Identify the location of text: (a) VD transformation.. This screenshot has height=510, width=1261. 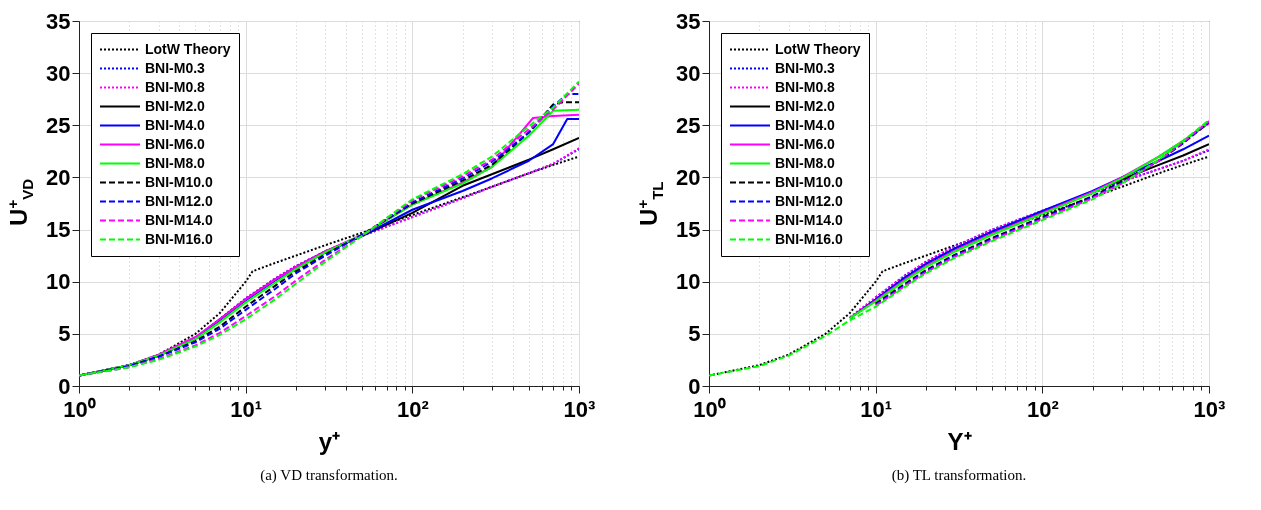
(329, 475).